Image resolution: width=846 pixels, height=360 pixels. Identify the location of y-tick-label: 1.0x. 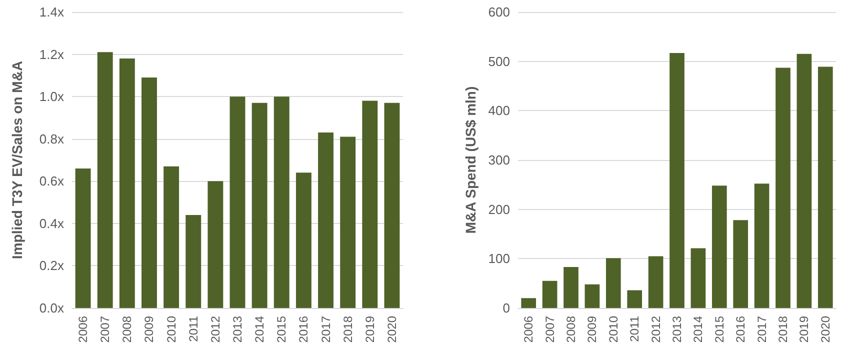
(51, 96).